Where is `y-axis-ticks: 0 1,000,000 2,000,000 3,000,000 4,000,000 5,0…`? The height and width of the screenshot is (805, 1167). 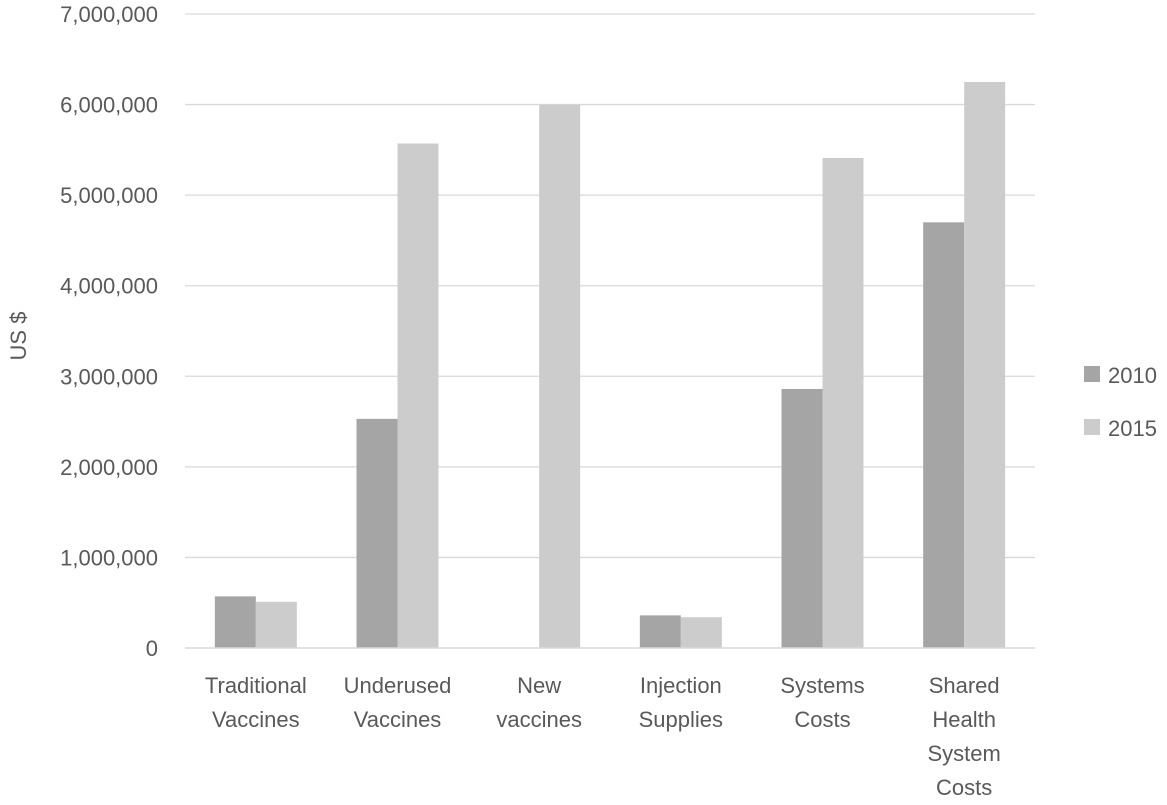
y-axis-ticks: 0 1,000,000 2,000,000 3,000,000 4,000,000 5,0… is located at coordinates (109, 331).